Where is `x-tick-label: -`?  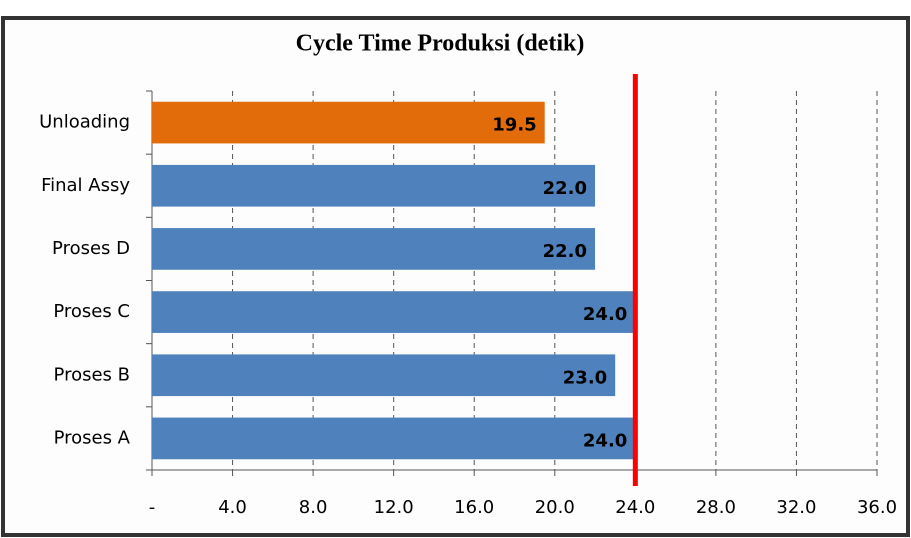
x-tick-label: - is located at coordinates (152, 507).